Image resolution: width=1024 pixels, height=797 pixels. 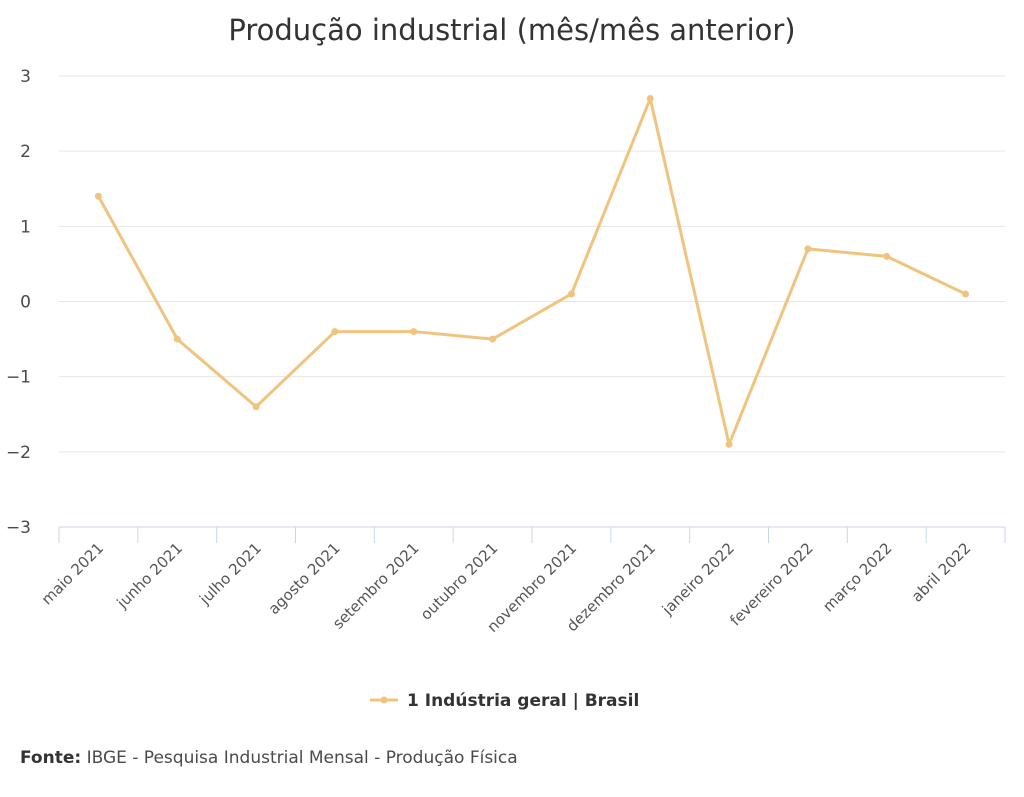 I want to click on y-tick-label: −3, so click(x=18, y=528).